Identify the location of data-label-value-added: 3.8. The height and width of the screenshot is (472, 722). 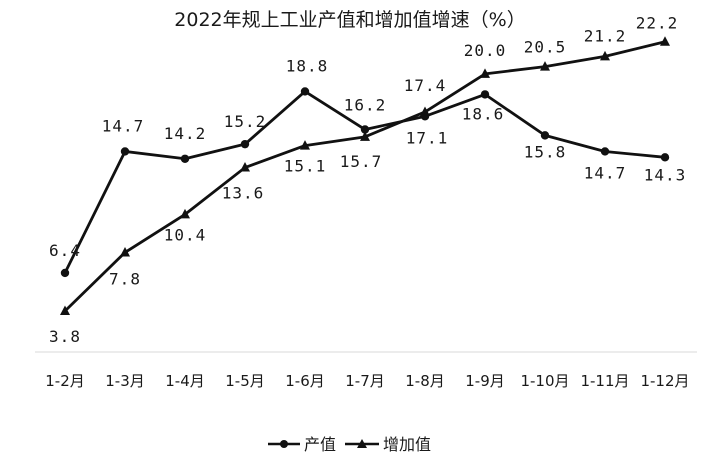
(65, 336).